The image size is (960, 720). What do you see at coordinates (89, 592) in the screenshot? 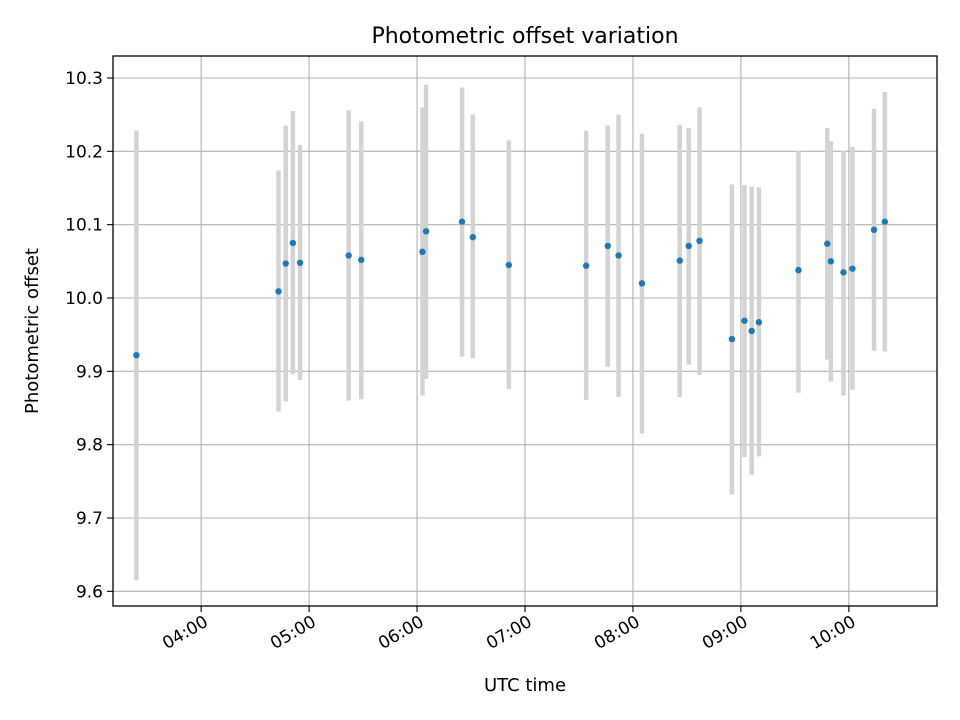
I see `y-tick-label: 9.6` at bounding box center [89, 592].